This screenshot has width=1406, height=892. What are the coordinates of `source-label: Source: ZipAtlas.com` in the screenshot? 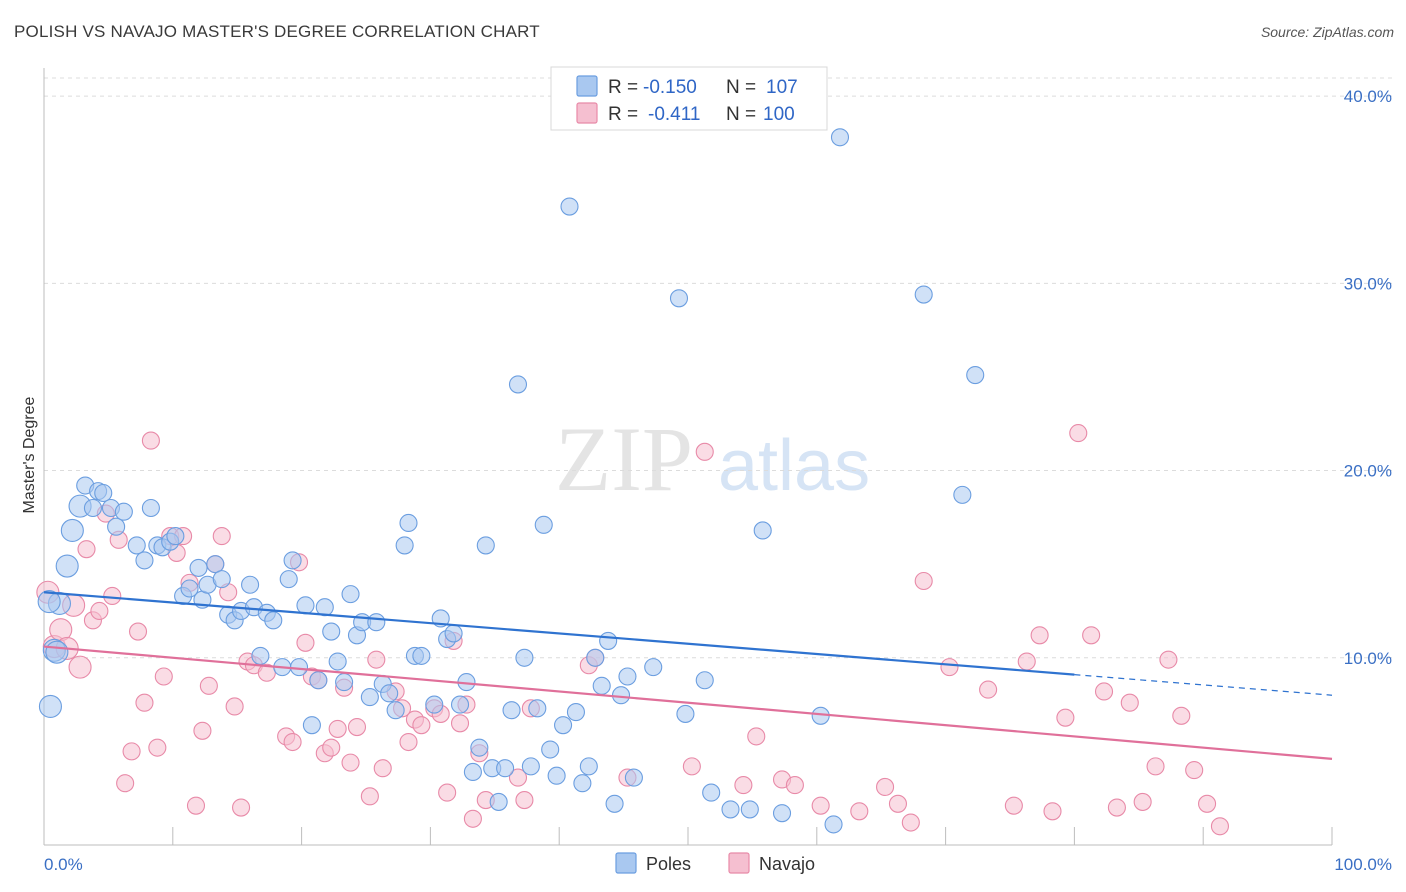 It's located at (1327, 32).